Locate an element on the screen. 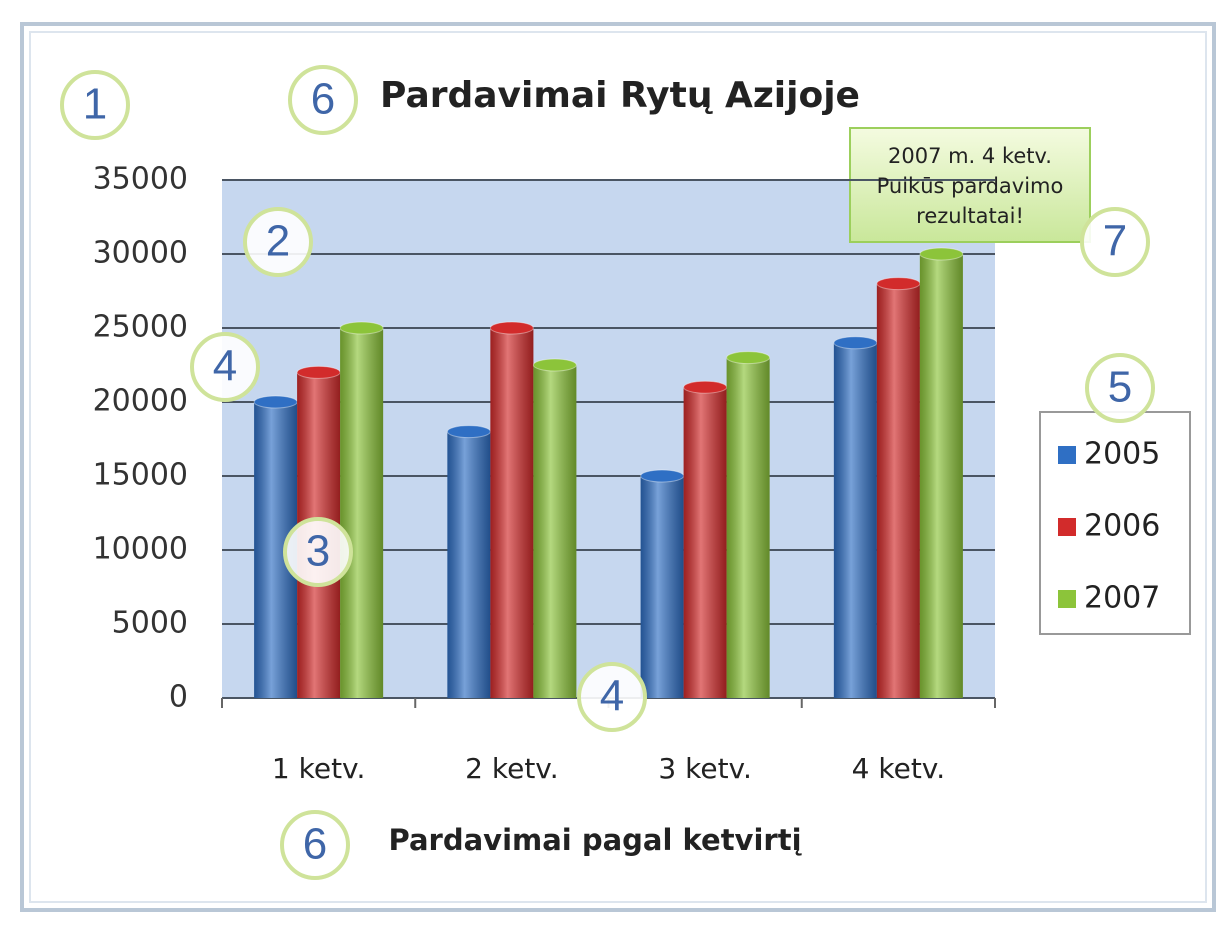  annotation-text: Puikūs pardavimo is located at coordinates (970, 186).